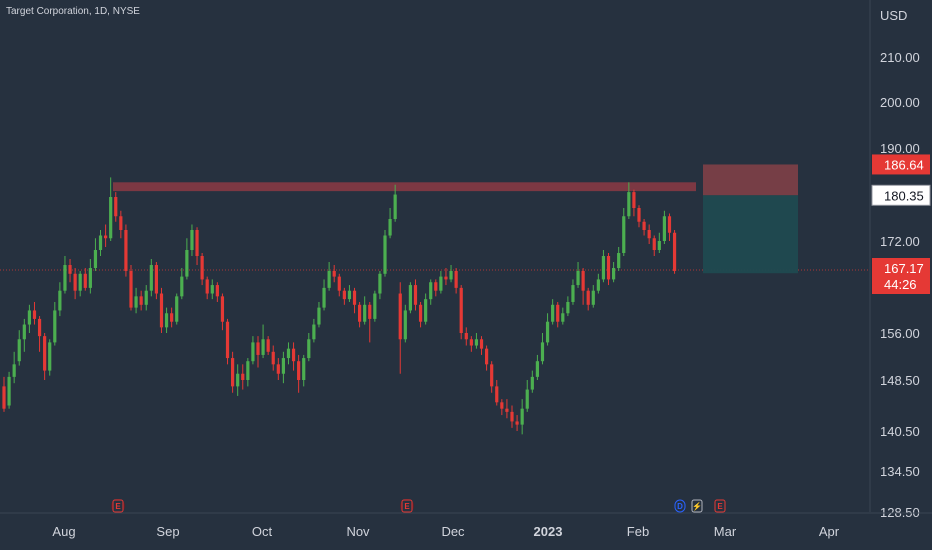  Describe the element at coordinates (418, 506) in the screenshot. I see `event-markers: E E D ⚡ E` at that location.